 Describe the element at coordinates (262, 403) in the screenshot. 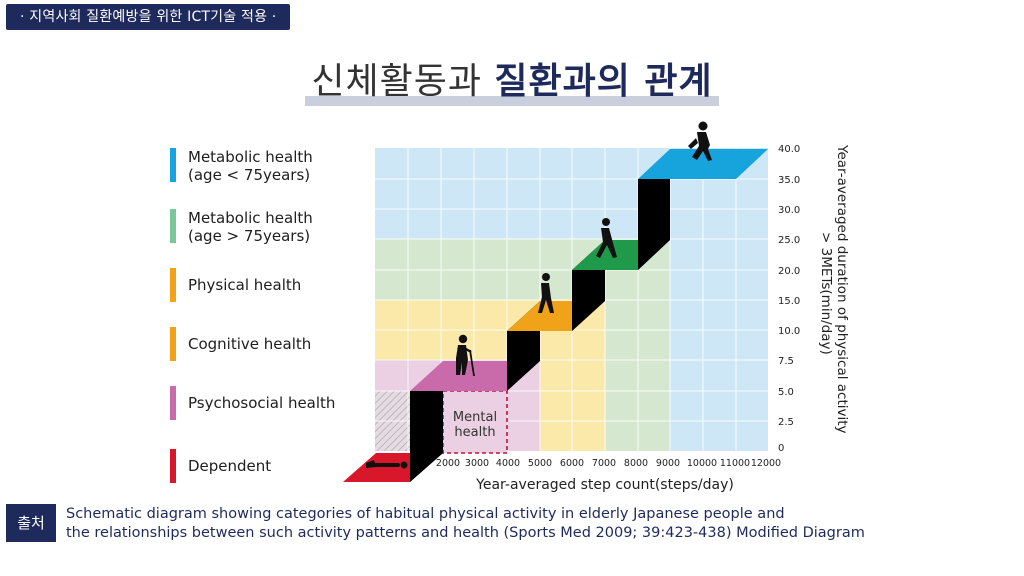

I see `legend-label: Psychosocial health` at that location.